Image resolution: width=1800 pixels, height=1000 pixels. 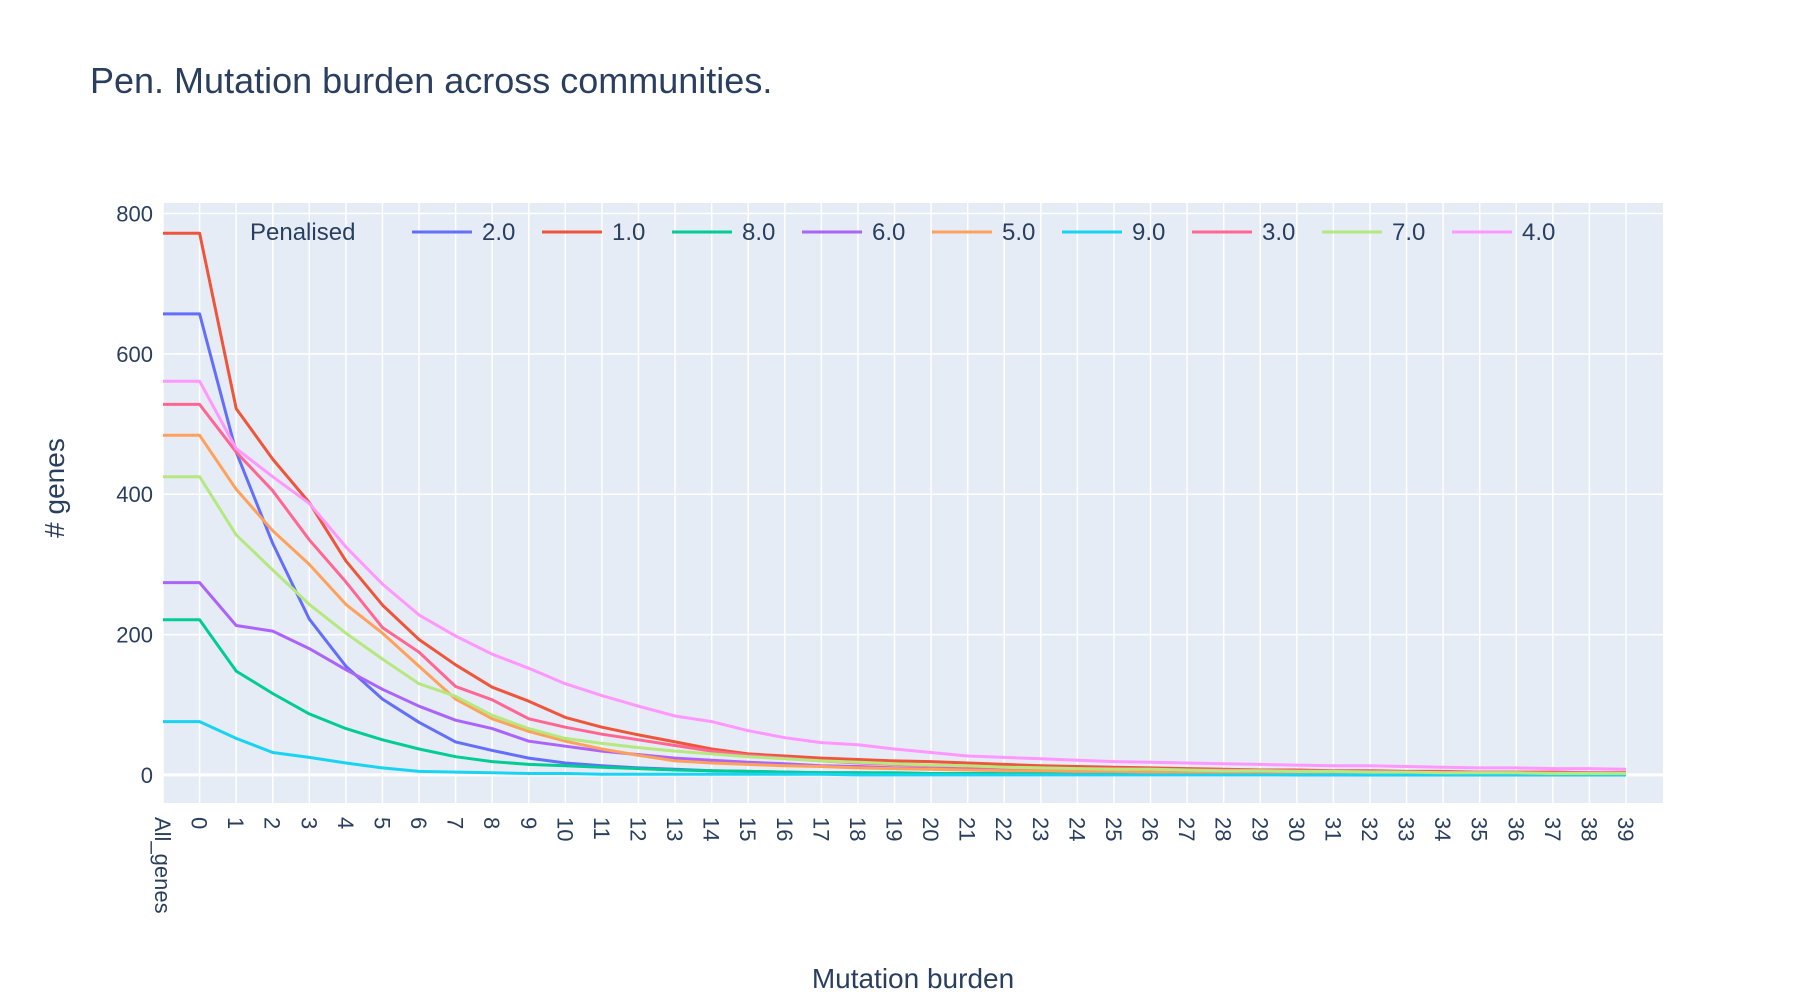 I want to click on x-tick-label: 38, so click(x=1588, y=829).